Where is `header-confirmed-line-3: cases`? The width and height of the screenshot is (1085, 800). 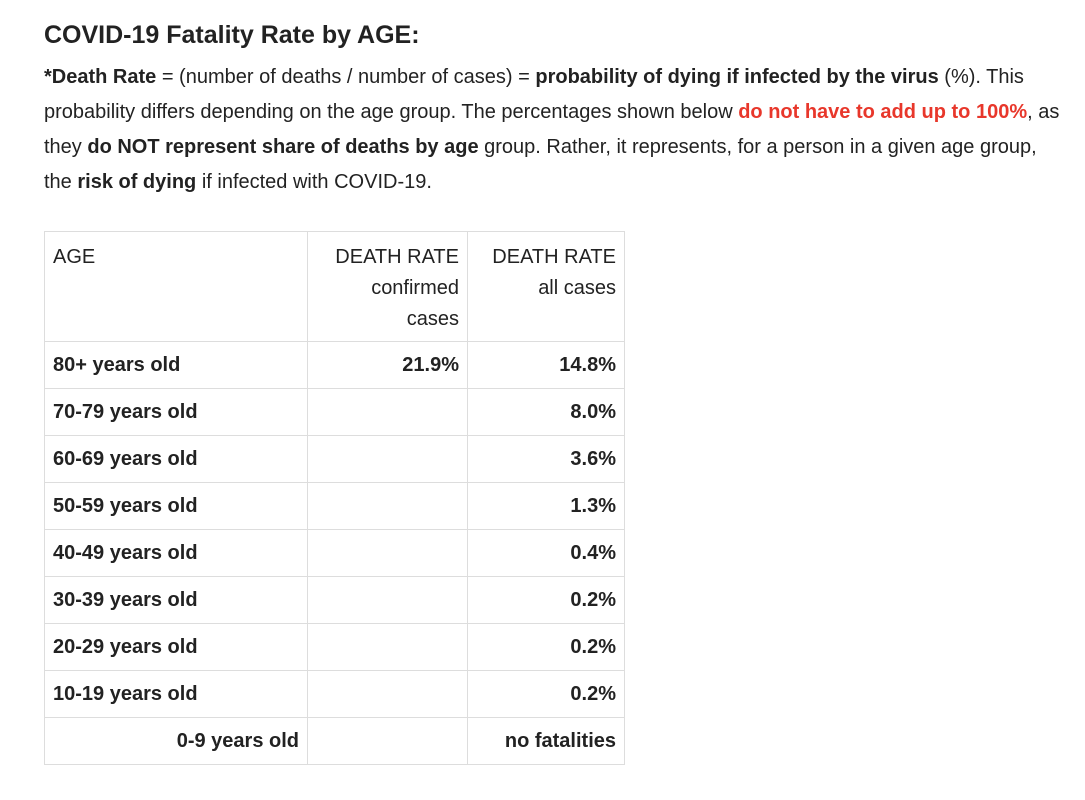 header-confirmed-line-3: cases is located at coordinates (432, 319).